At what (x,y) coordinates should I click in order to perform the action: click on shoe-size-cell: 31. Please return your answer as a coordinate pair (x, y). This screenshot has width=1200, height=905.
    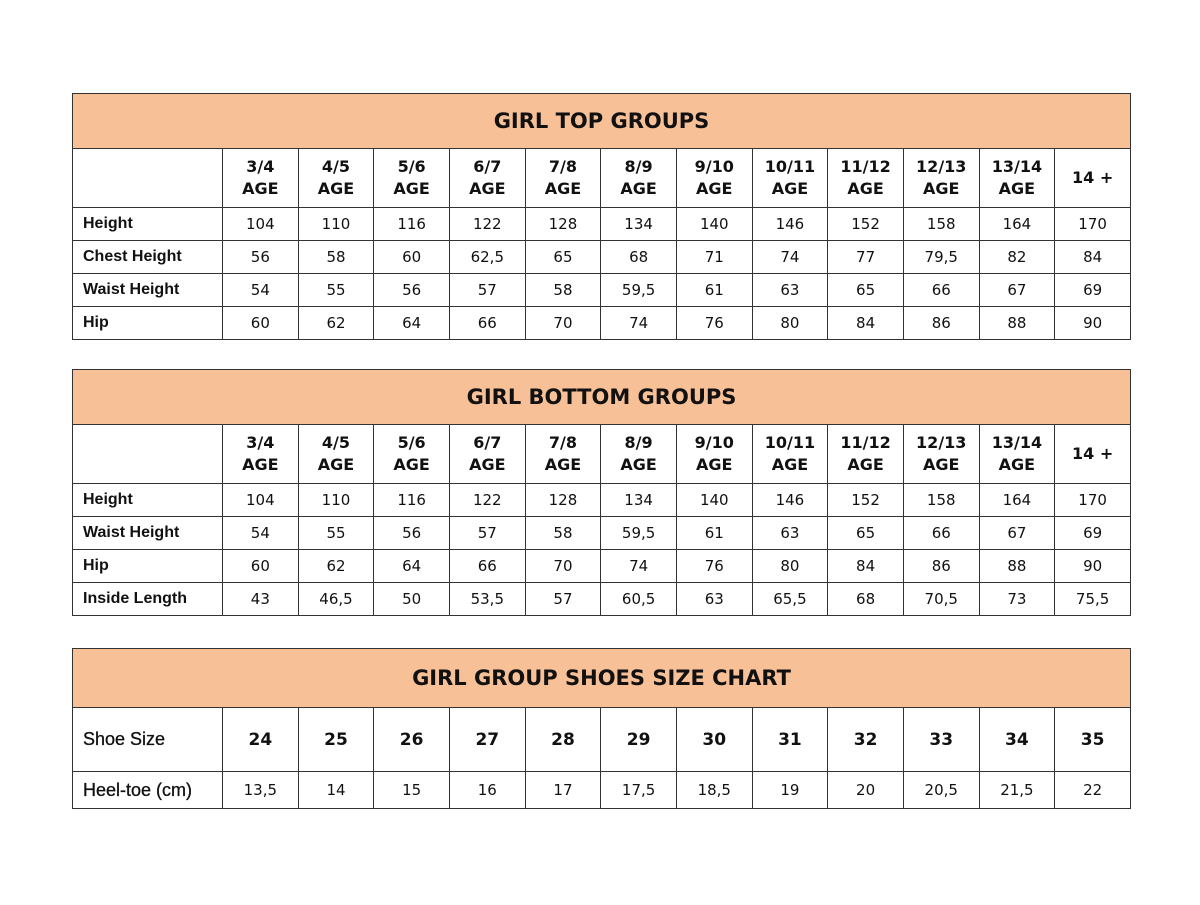
    Looking at the image, I should click on (790, 739).